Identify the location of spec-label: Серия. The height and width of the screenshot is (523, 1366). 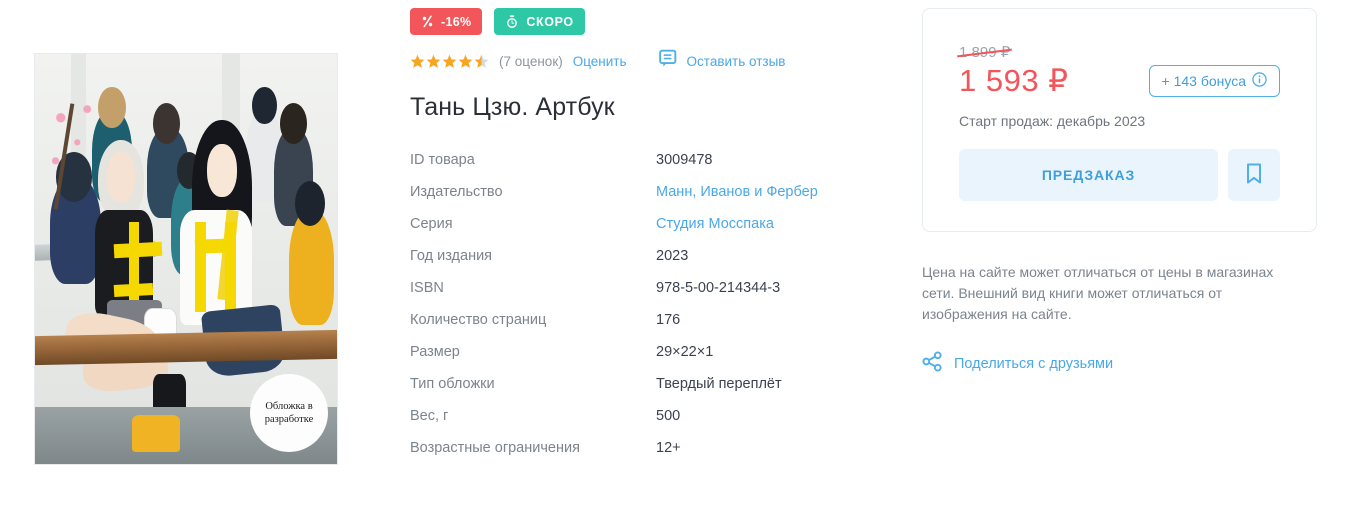
(431, 224).